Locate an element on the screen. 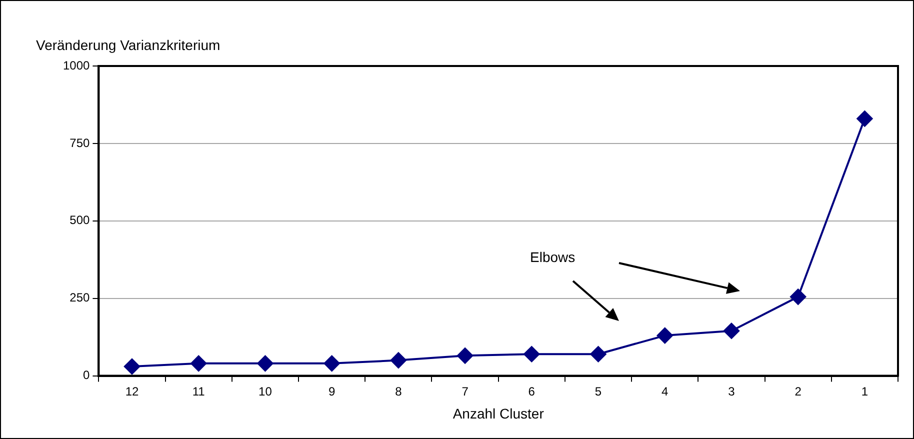  x-tick-label: 5 is located at coordinates (598, 391).